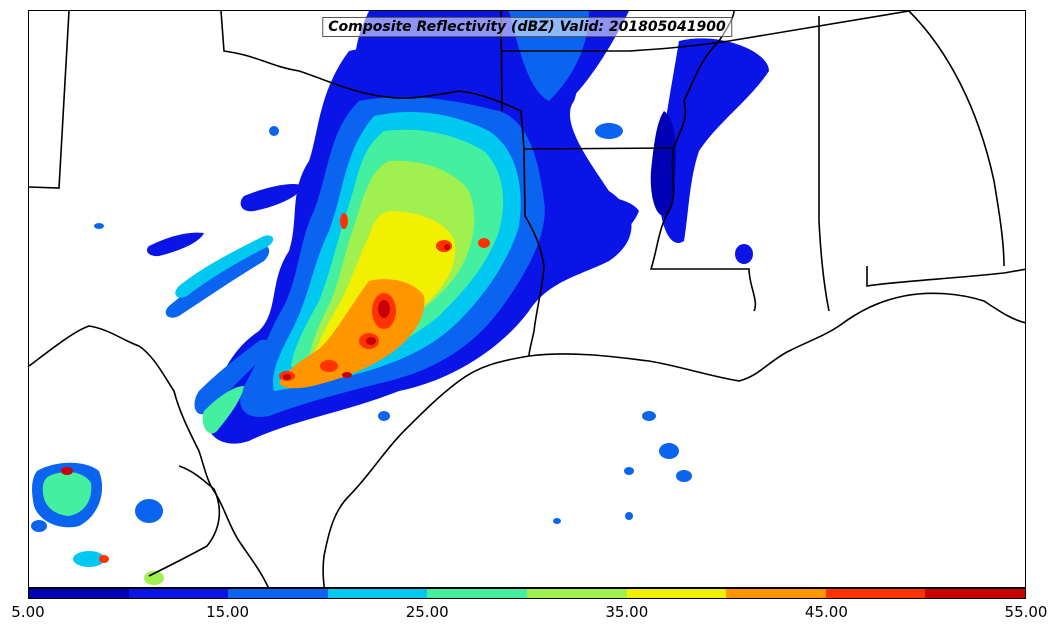 This screenshot has width=1060, height=633. I want to click on echo-sw-cluster, so click(67, 493).